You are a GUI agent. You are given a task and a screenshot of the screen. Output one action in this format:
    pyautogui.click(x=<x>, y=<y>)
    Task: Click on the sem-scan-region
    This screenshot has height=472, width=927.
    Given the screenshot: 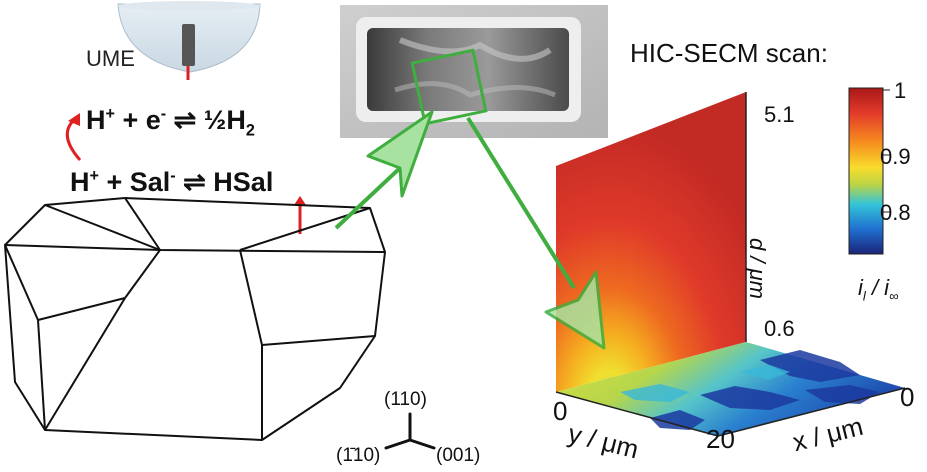 What is the action you would take?
    pyautogui.click(x=449, y=87)
    